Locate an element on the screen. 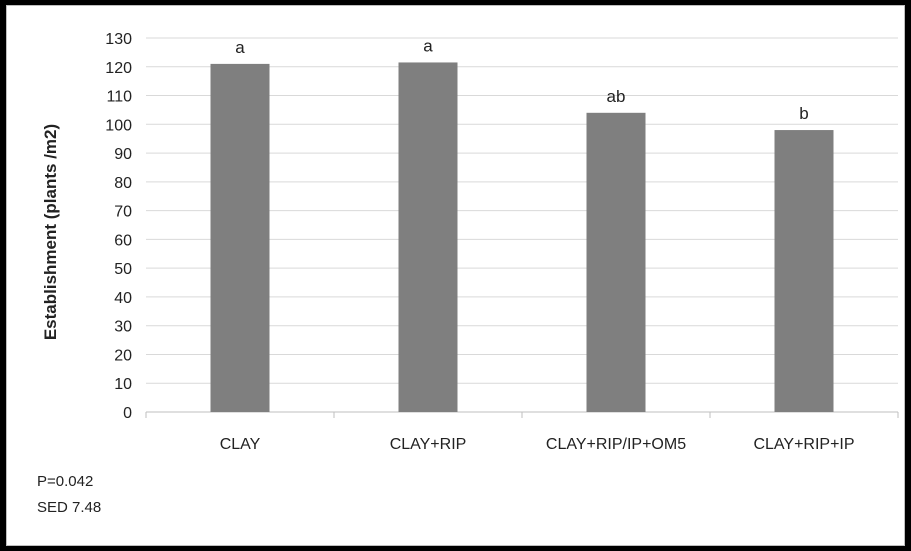 The width and height of the screenshot is (911, 551). y-axis-ticks: 0 10 20 30 40 50 60 70 80 90 100 110 120 130 is located at coordinates (118, 226).